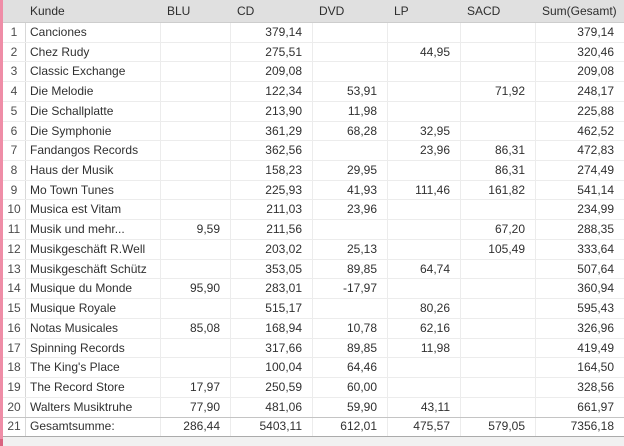 This screenshot has height=446, width=624. Describe the element at coordinates (196, 289) in the screenshot. I see `cell-blu: 95,90` at that location.